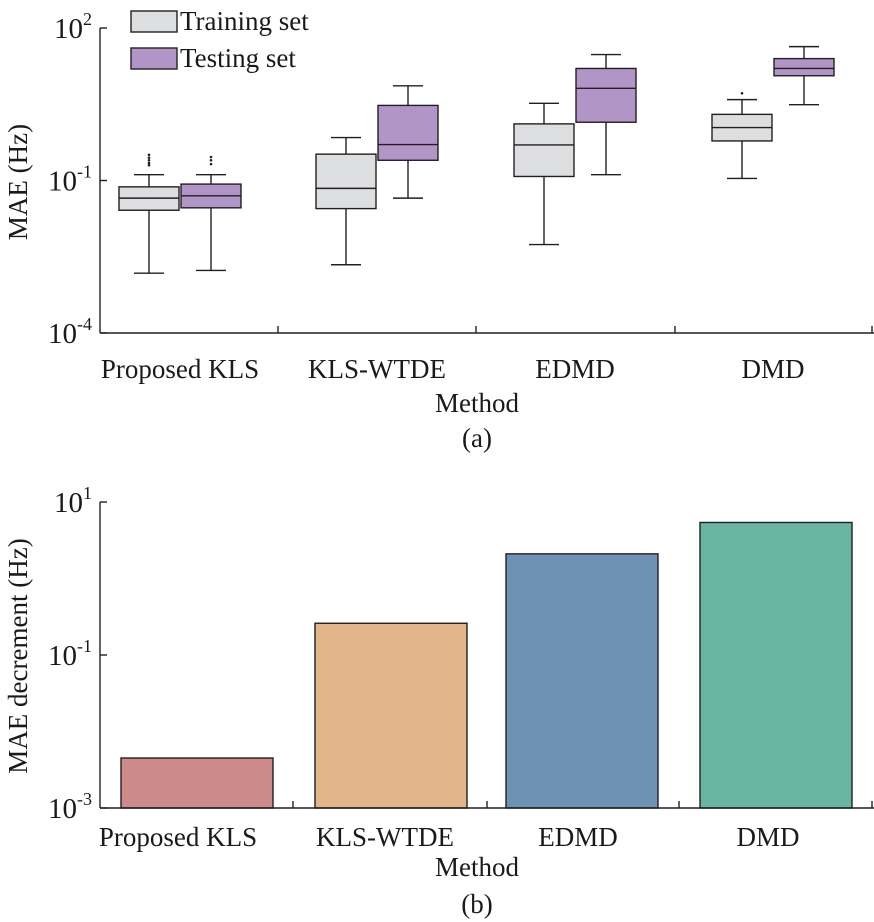 Image resolution: width=874 pixels, height=922 pixels. Describe the element at coordinates (18, 655) in the screenshot. I see `y-axis-label-b: MAE decrement (Hz)` at that location.